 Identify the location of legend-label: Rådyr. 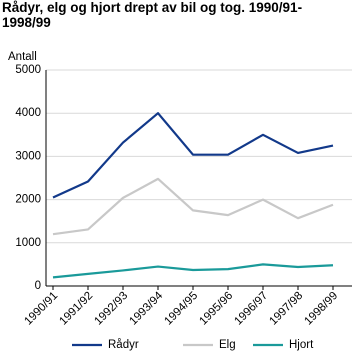
(123, 345).